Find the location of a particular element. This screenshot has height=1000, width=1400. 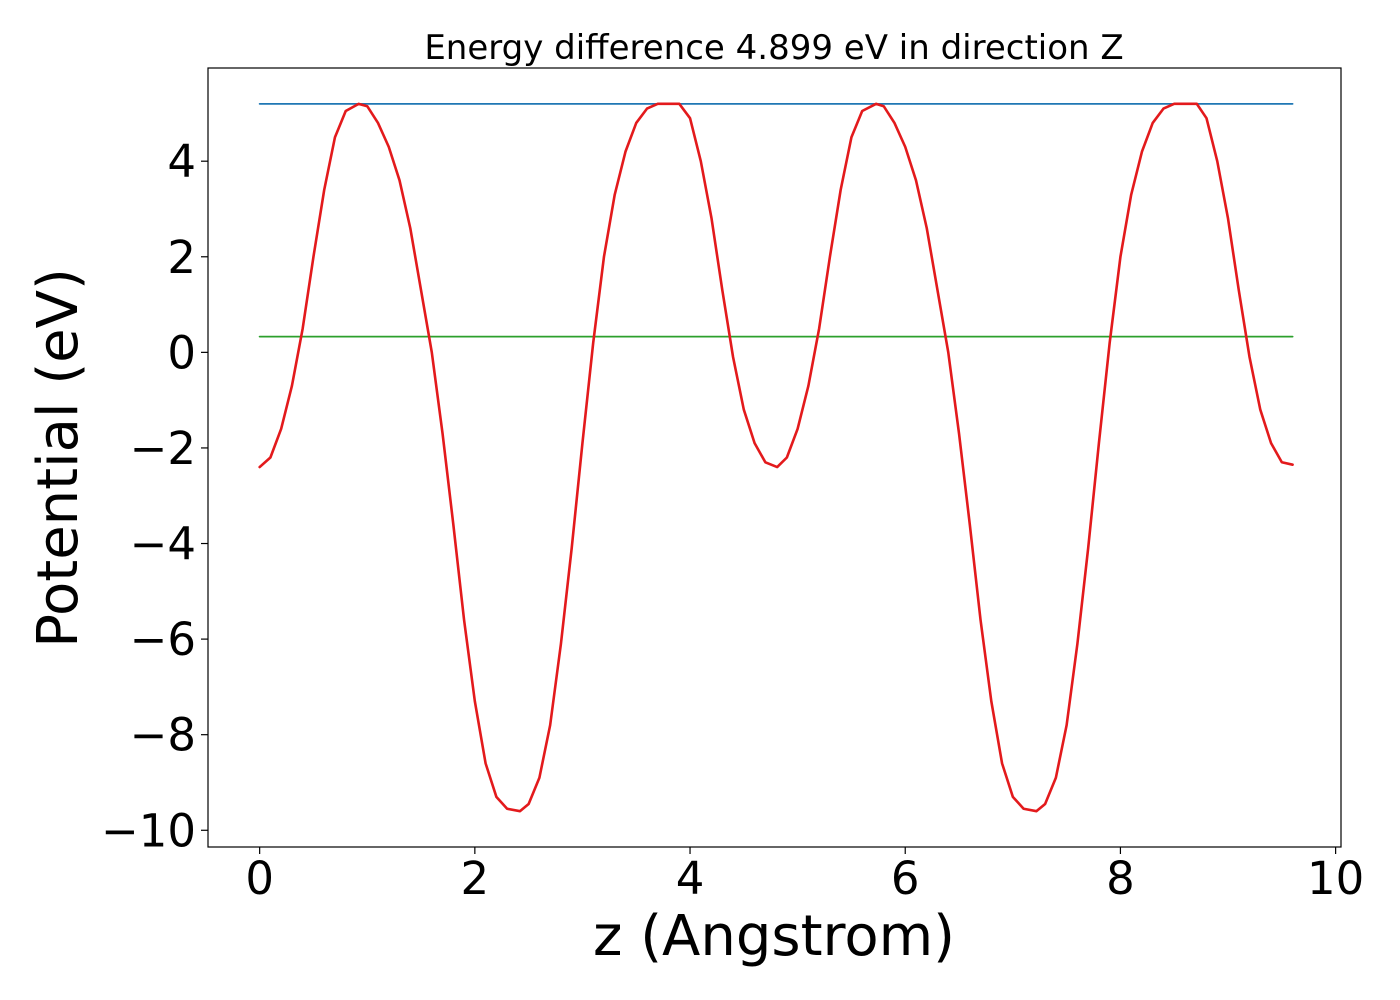

y-tick-label: 2 is located at coordinates (181, 257).